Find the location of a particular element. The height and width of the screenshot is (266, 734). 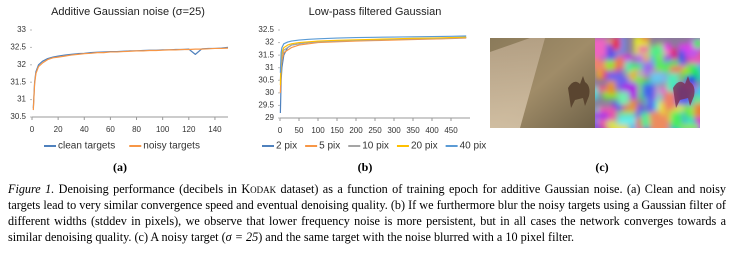

legend-label: clean targets is located at coordinates (86, 146).